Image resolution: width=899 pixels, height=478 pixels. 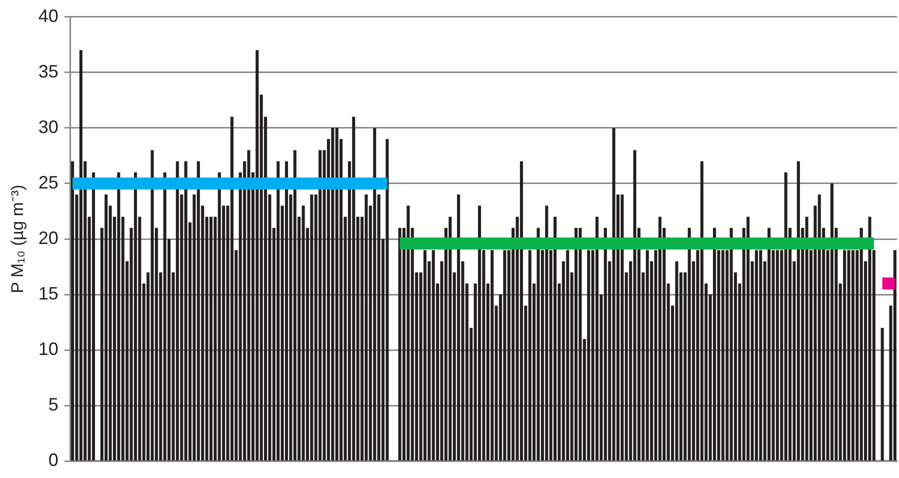 What do you see at coordinates (48, 16) in the screenshot?
I see `y-tick-label: 40` at bounding box center [48, 16].